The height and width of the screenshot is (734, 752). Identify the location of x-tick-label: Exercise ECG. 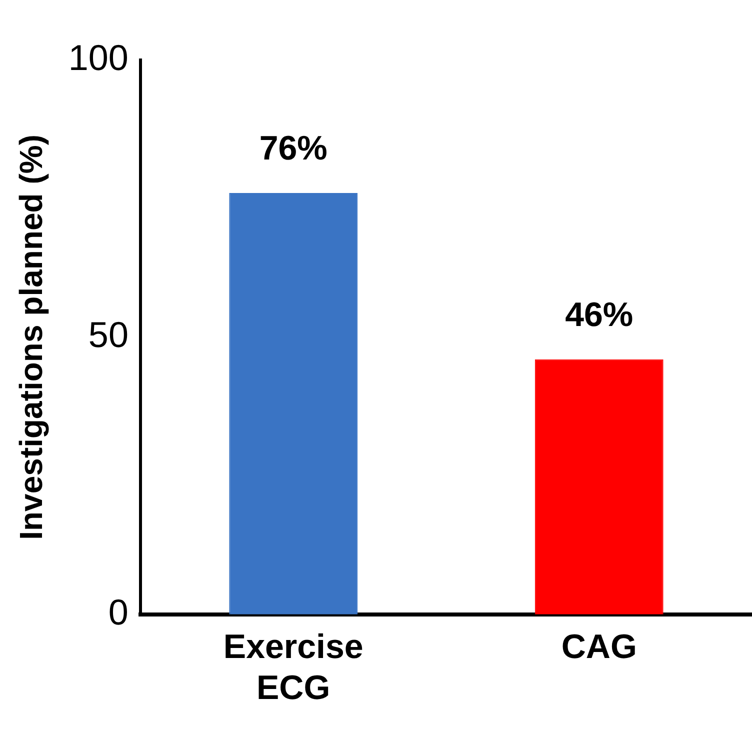
(293, 667).